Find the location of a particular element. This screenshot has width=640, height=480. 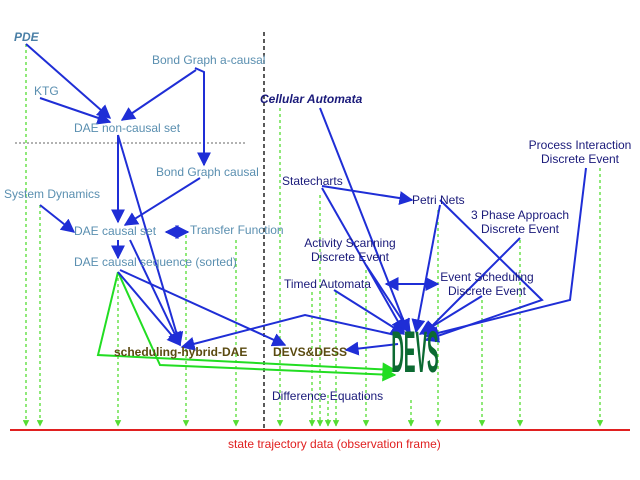

node-ktg: KTG is located at coordinates (46, 91).